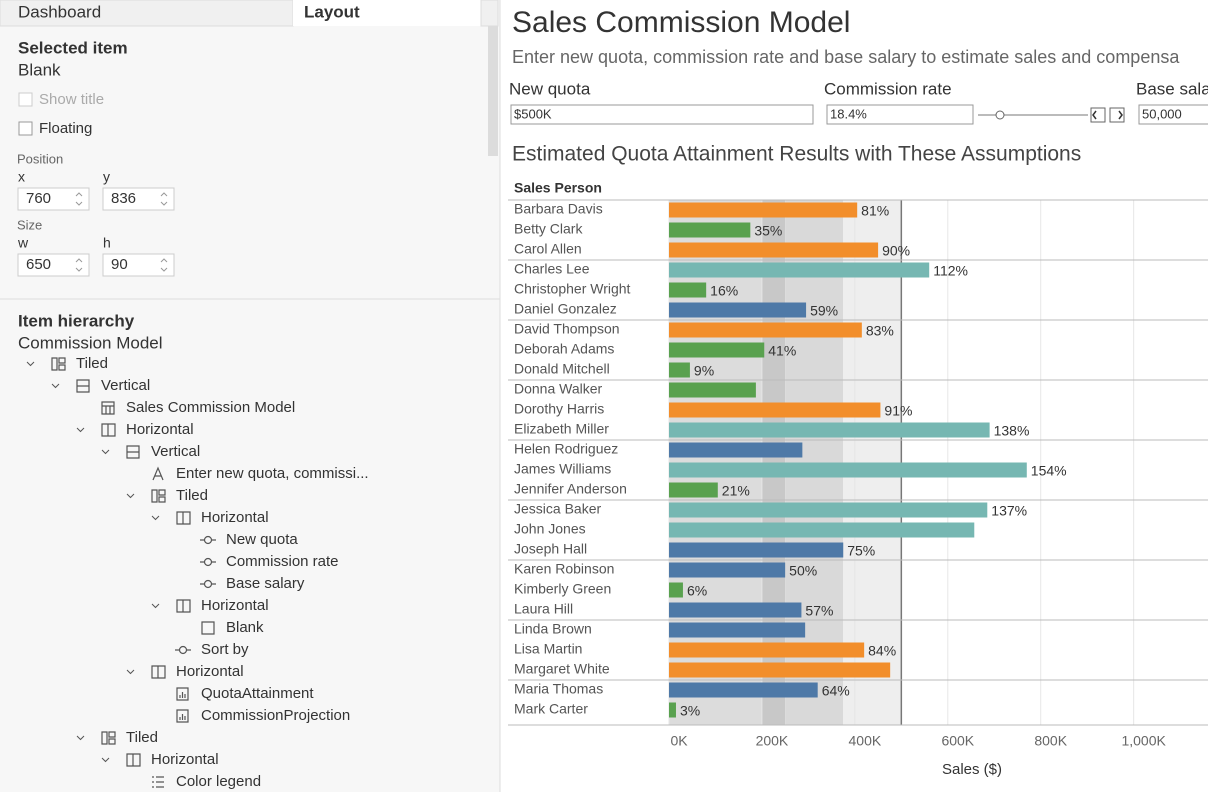 This screenshot has width=1208, height=797. What do you see at coordinates (565, 309) in the screenshot?
I see `category-label: Daniel Gonzalez` at bounding box center [565, 309].